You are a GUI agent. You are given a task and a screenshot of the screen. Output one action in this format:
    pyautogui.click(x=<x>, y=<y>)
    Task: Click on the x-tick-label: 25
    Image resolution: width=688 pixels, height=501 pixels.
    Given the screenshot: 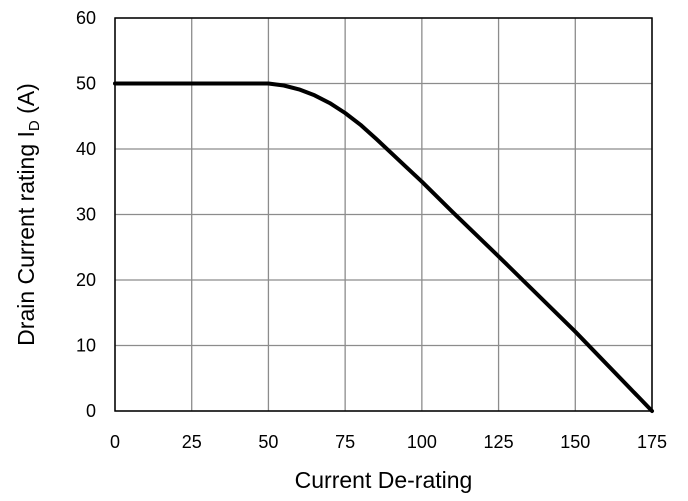 What is the action you would take?
    pyautogui.click(x=192, y=442)
    